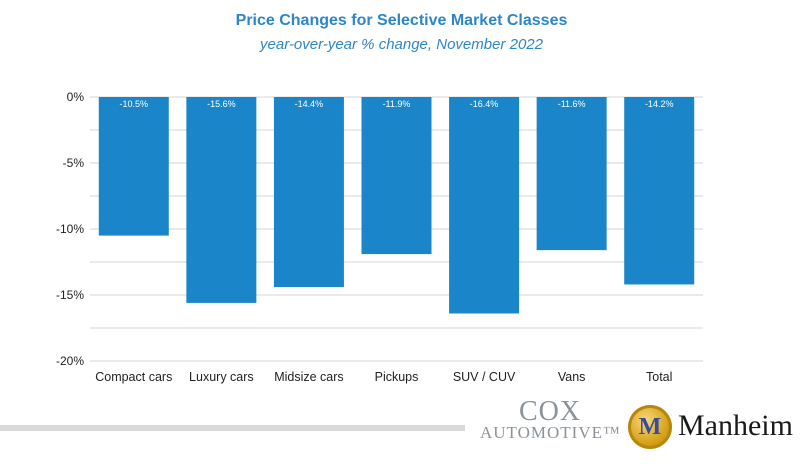 The height and width of the screenshot is (464, 803). Describe the element at coordinates (308, 377) in the screenshot. I see `x-tick-label: Midsize cars` at that location.